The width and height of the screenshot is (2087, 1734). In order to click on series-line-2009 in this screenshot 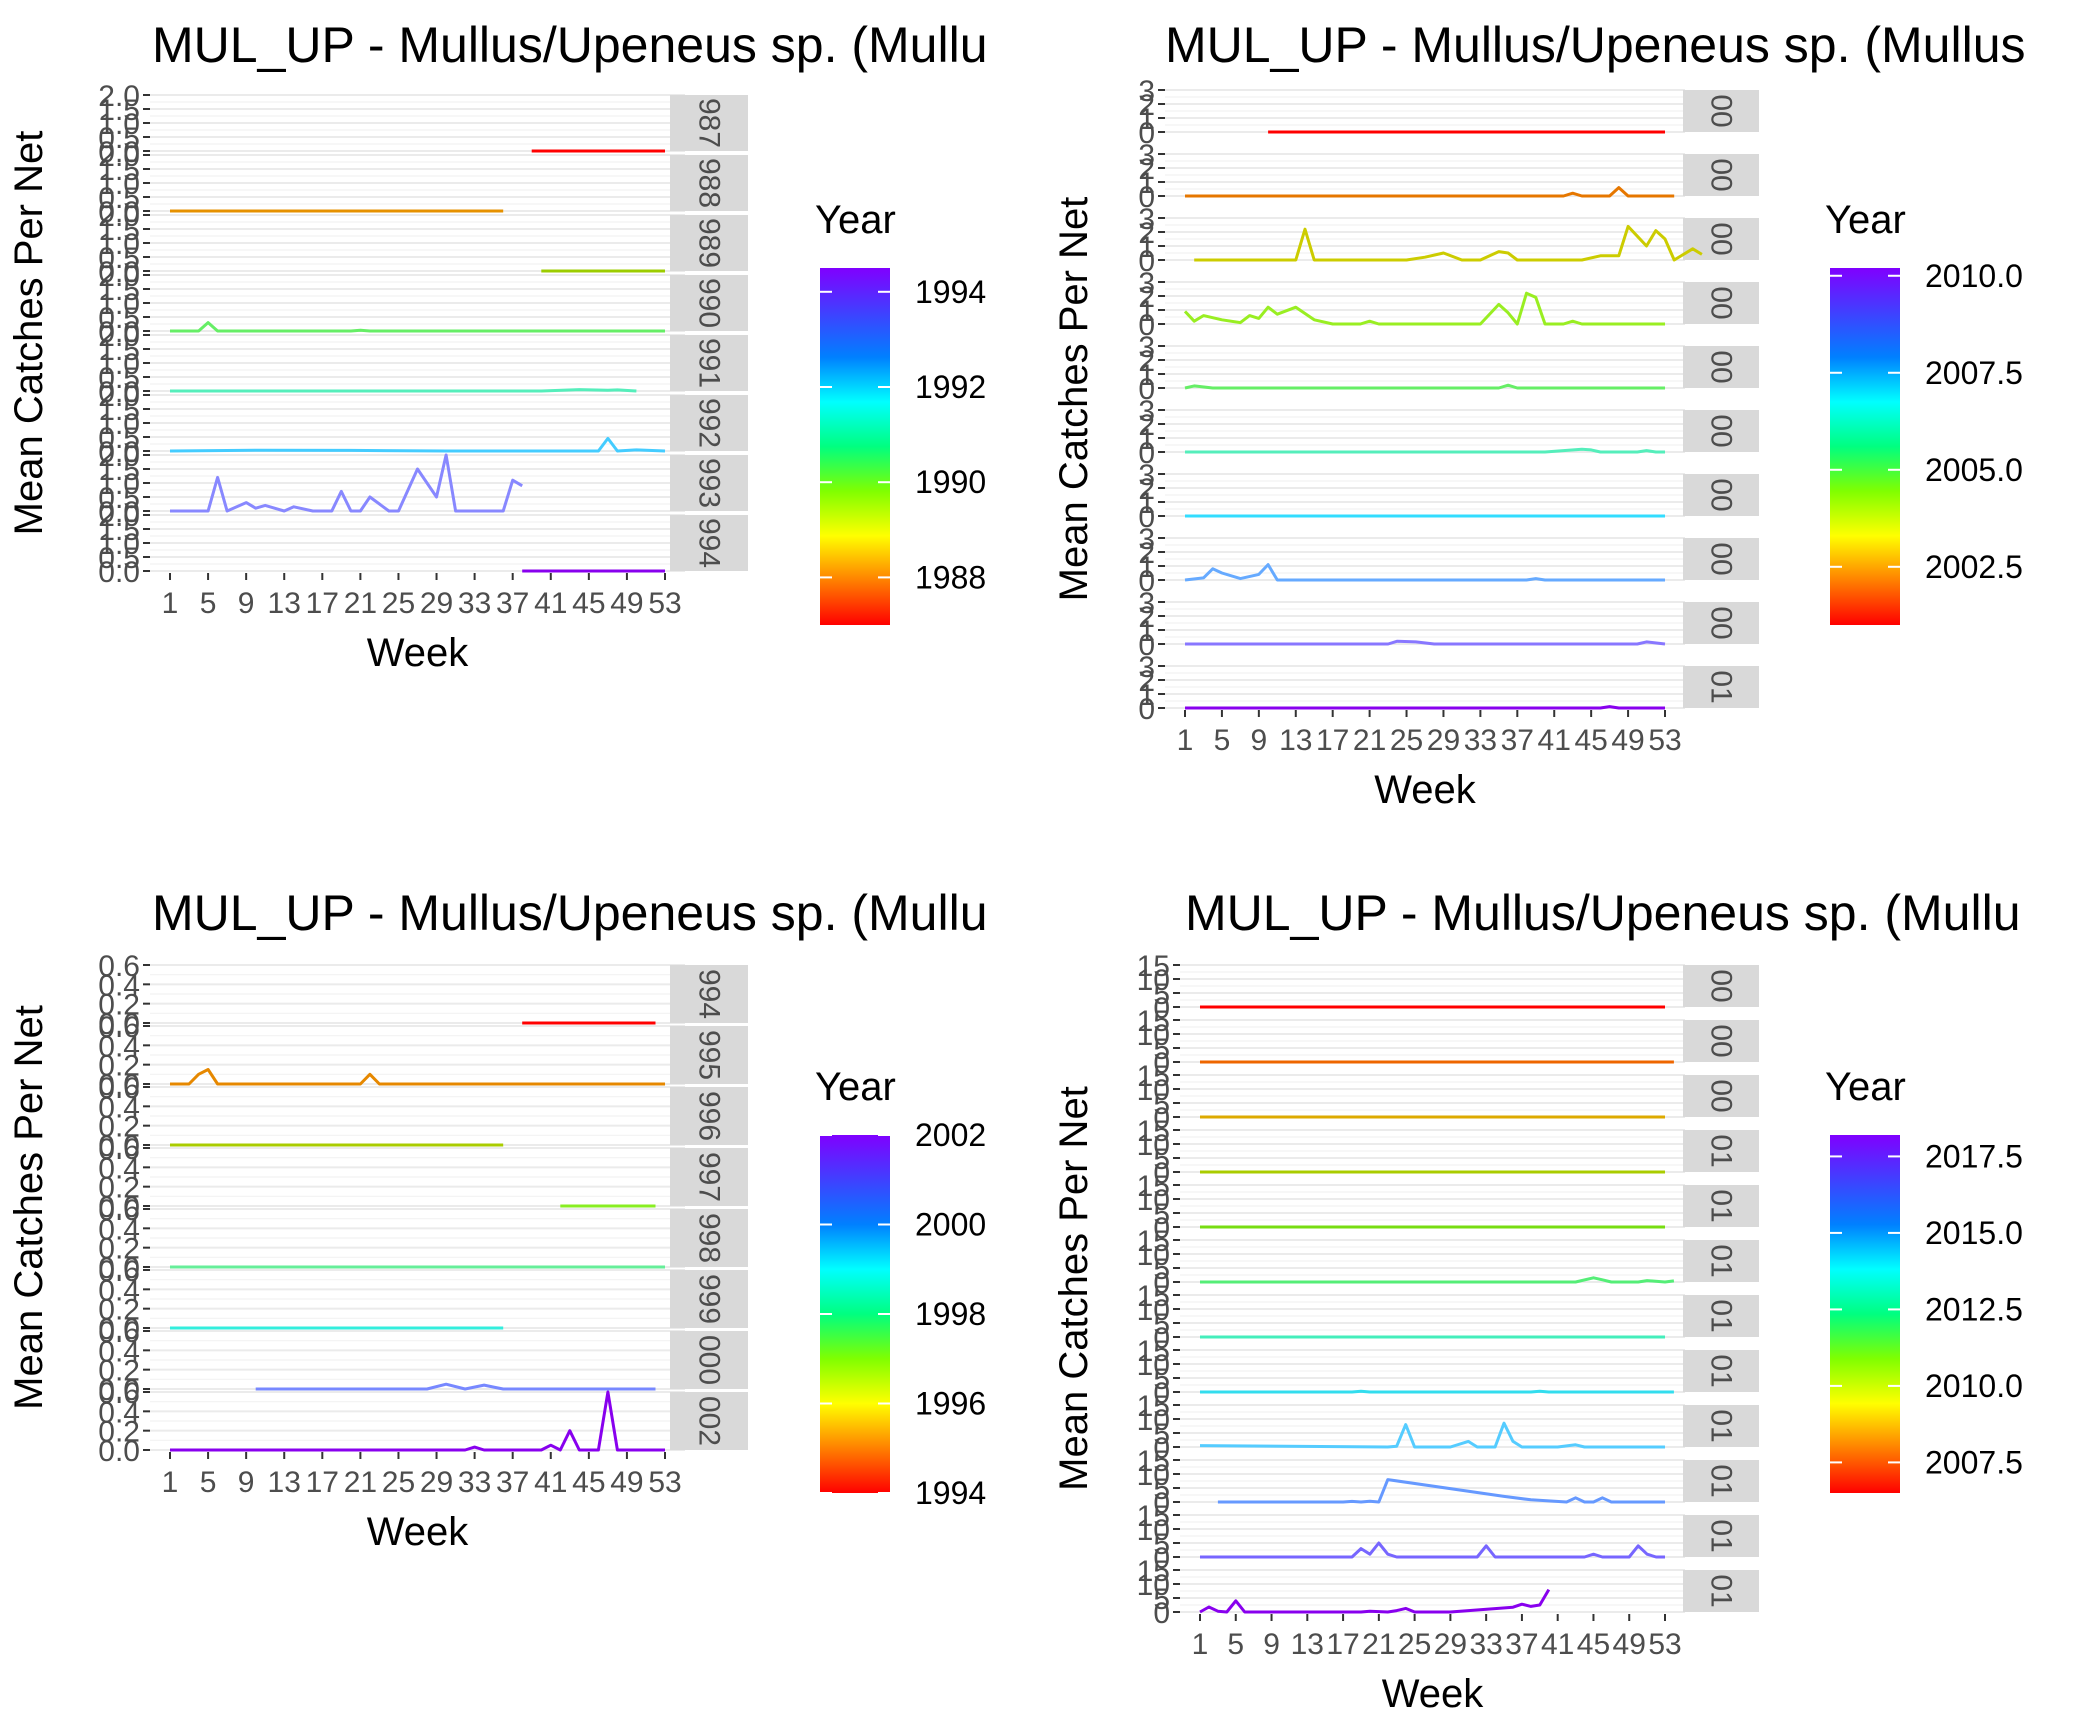, I will do `click(1425, 642)`.